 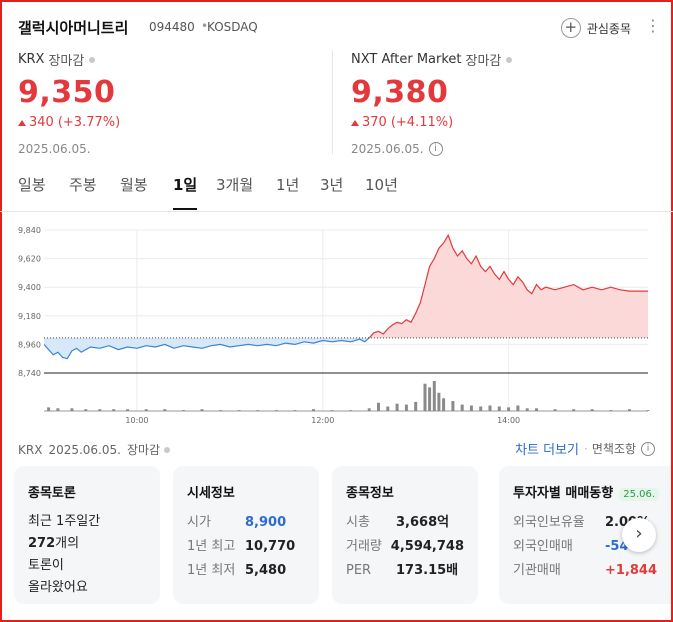 I want to click on quote-divider, so click(x=332, y=102).